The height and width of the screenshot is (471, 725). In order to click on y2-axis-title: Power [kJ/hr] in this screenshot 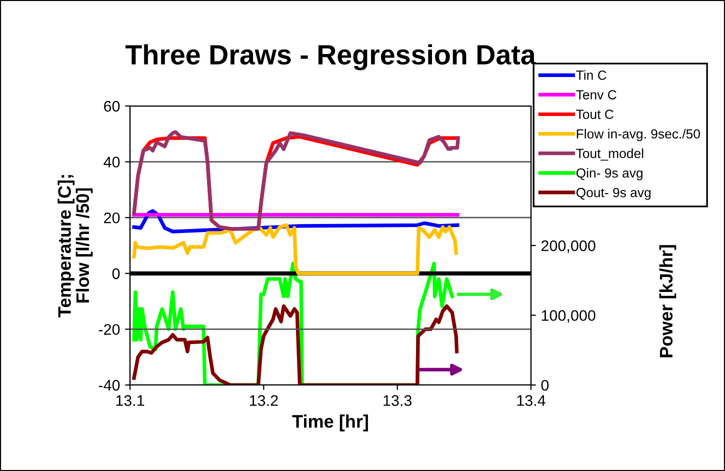, I will do `click(667, 301)`.